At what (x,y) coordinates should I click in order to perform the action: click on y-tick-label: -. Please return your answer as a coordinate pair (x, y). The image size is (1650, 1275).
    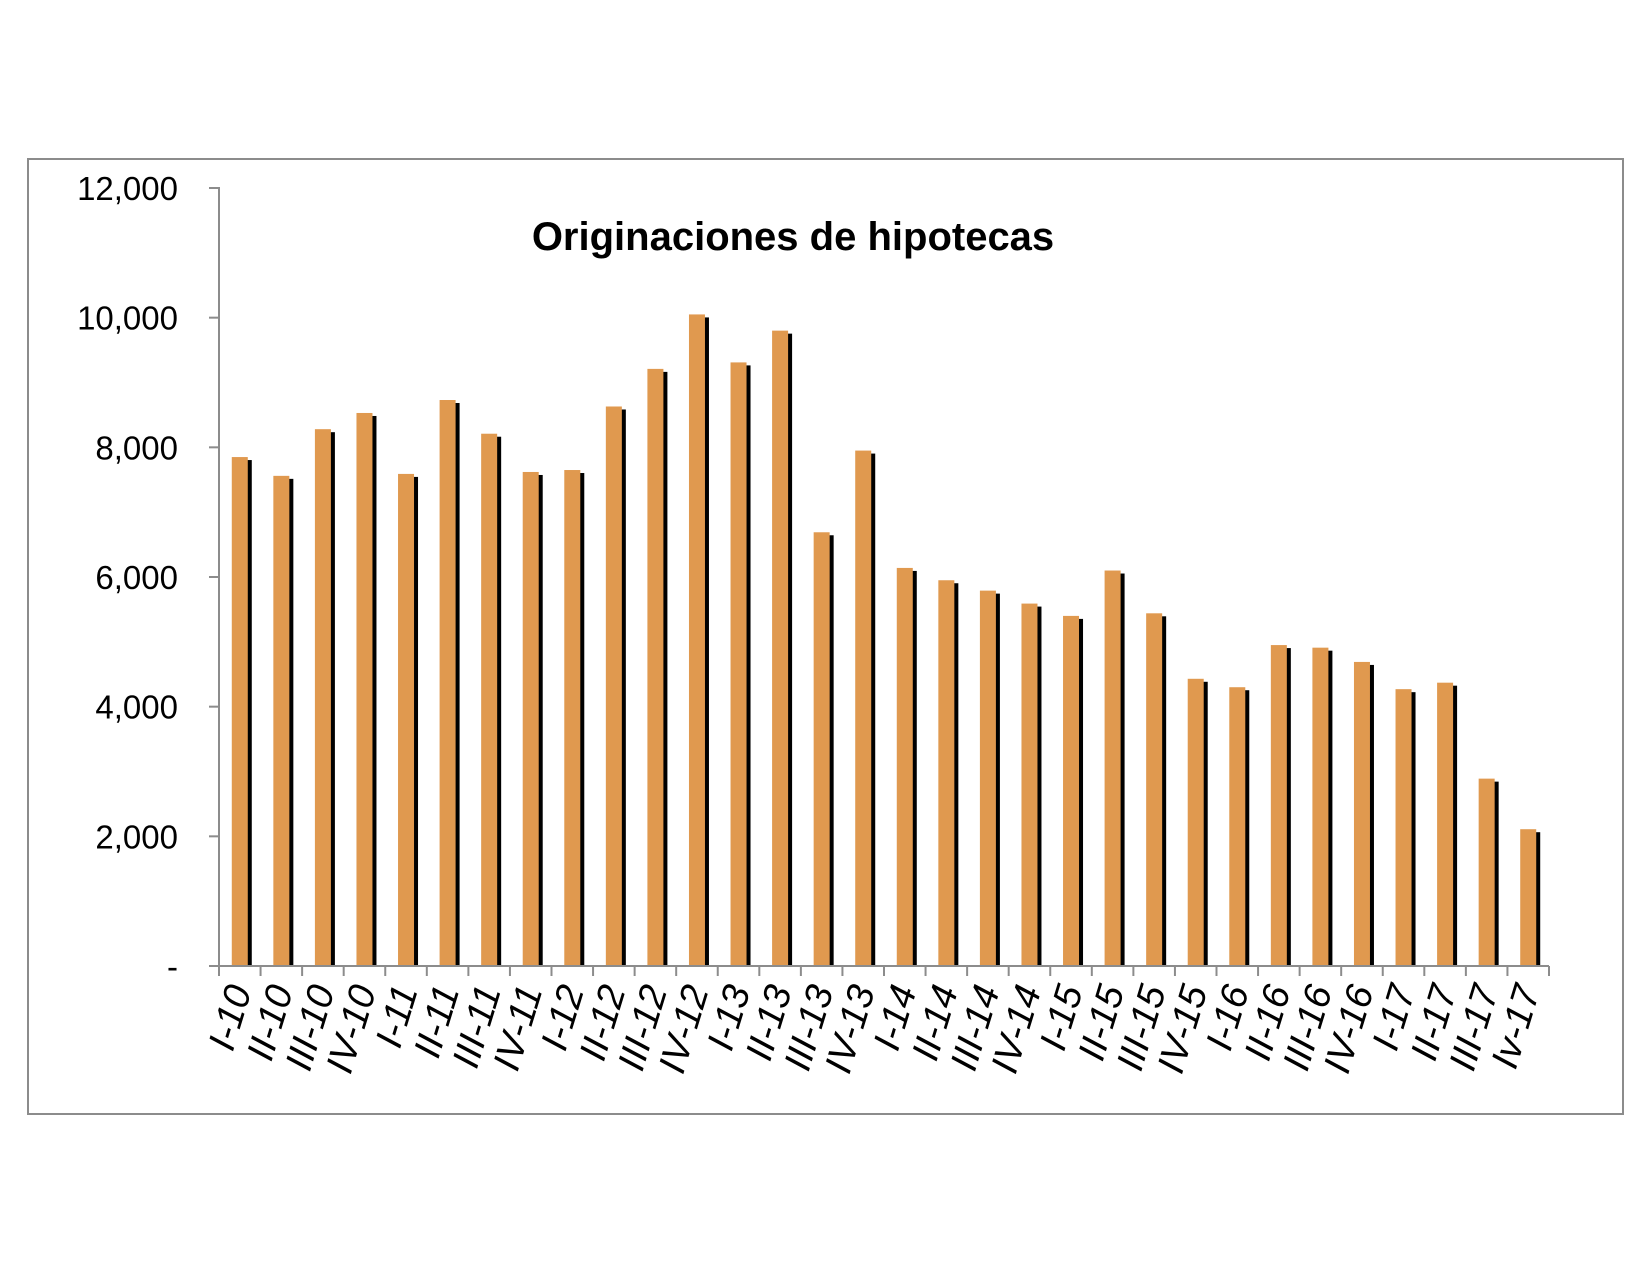
    Looking at the image, I should click on (172, 966).